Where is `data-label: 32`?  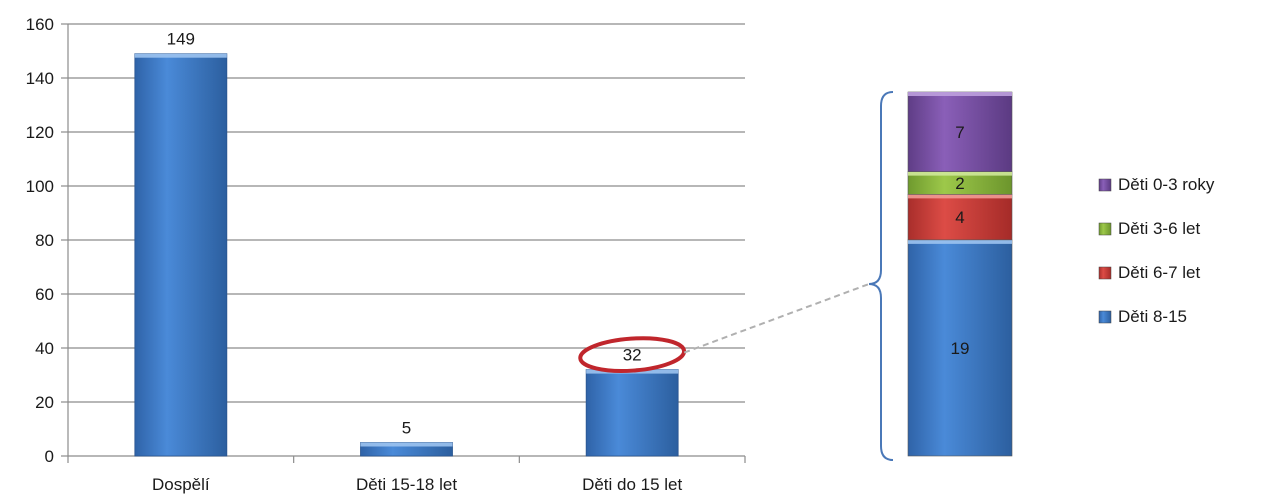
data-label: 32 is located at coordinates (632, 355).